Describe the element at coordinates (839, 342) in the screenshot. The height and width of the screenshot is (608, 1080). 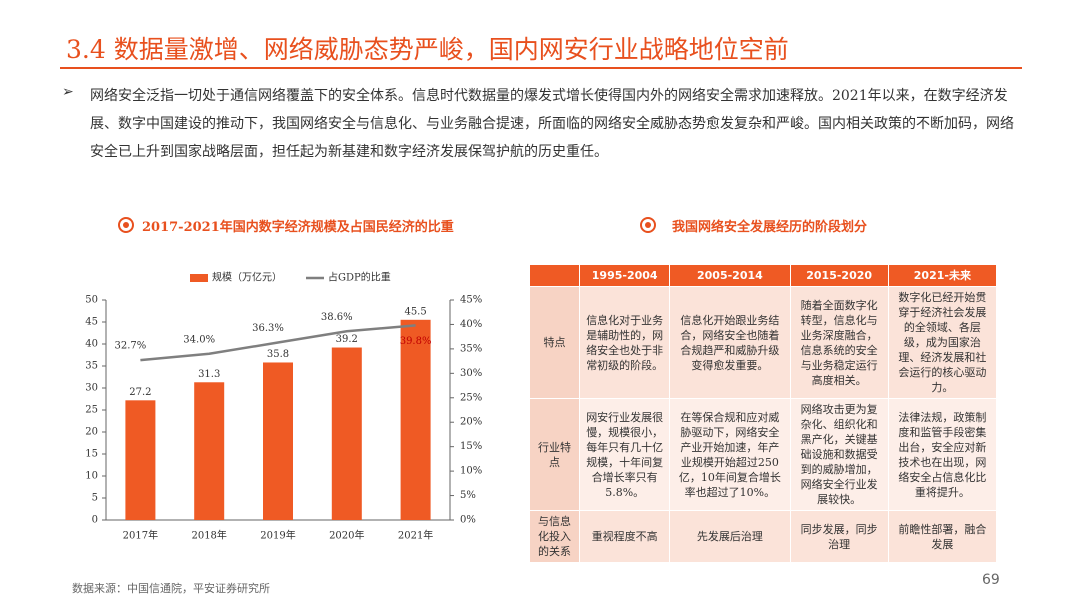
I see `table-cell: 随着全面数字化转型，信息化与业务深度融合，信息系统的安全与业务稳定运行高度相关。` at that location.